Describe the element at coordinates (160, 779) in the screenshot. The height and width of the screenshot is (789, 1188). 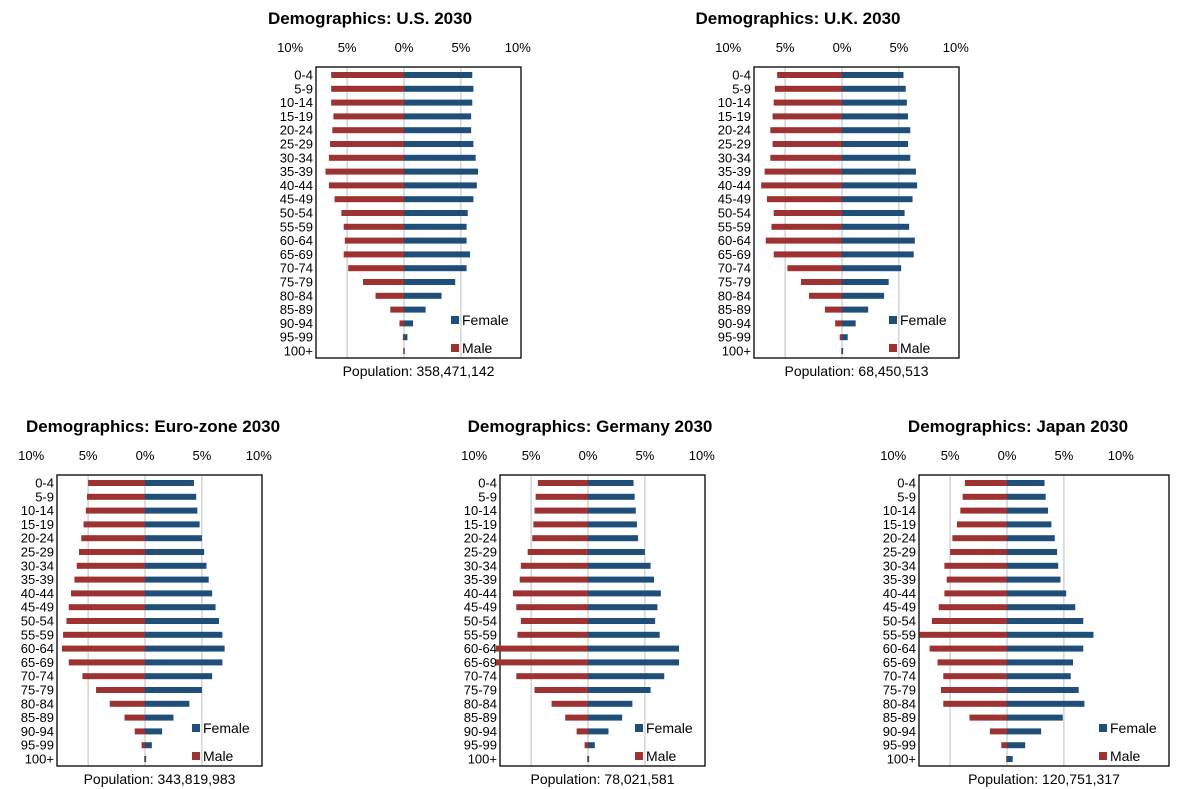
I see `population-label: Population: 343,819,983` at that location.